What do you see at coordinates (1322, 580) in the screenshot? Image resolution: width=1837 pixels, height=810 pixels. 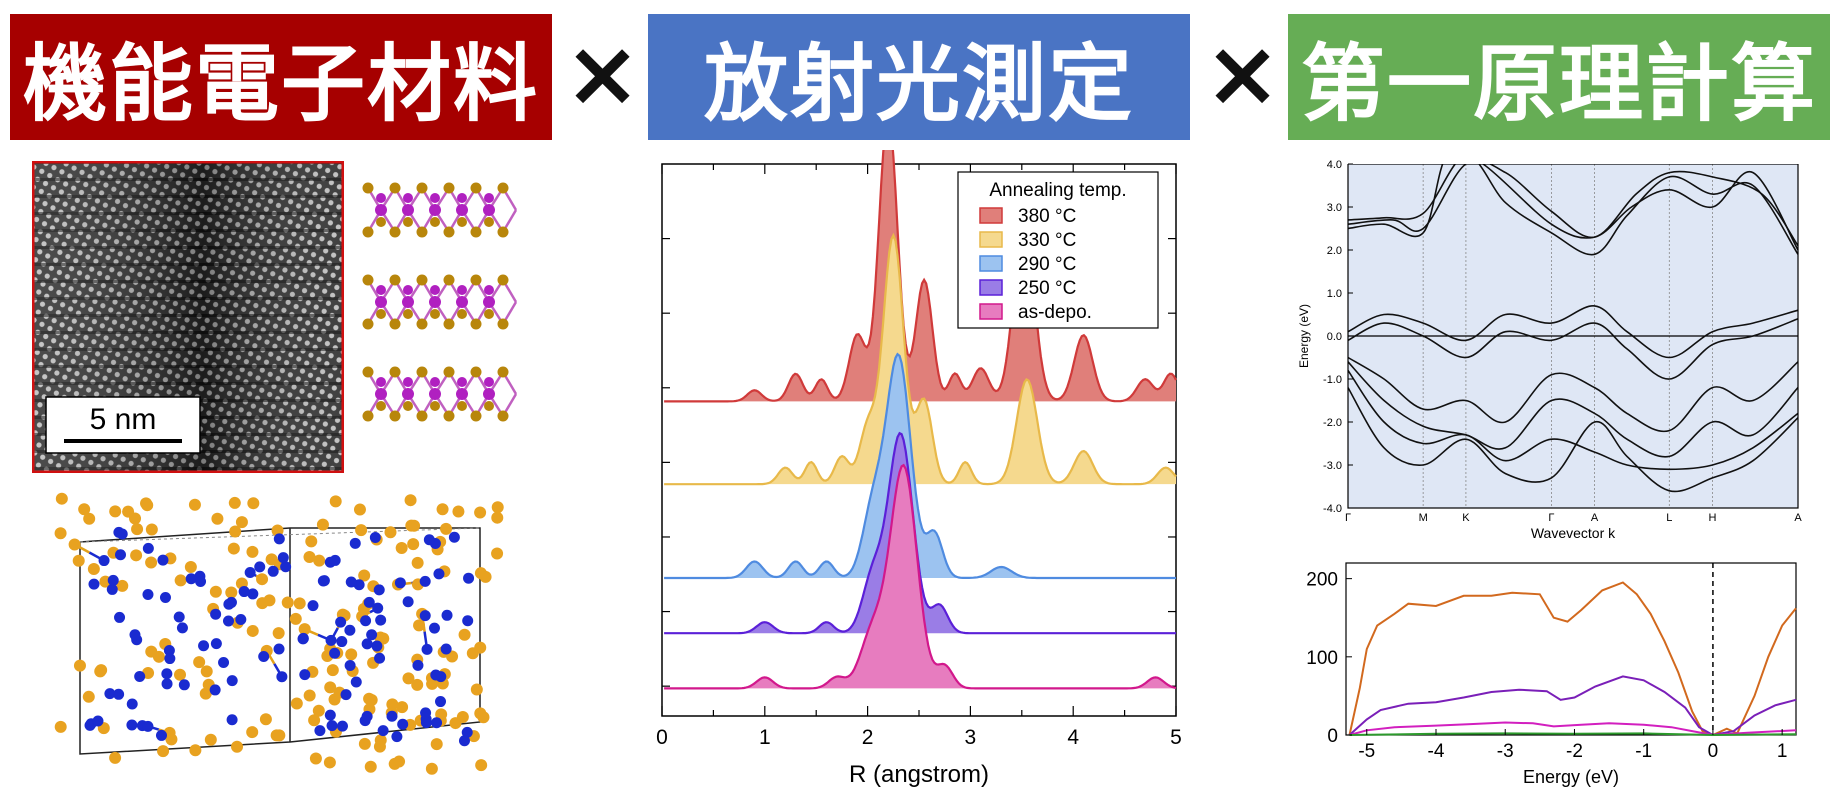 I see `y-tick-label: 200` at bounding box center [1322, 580].